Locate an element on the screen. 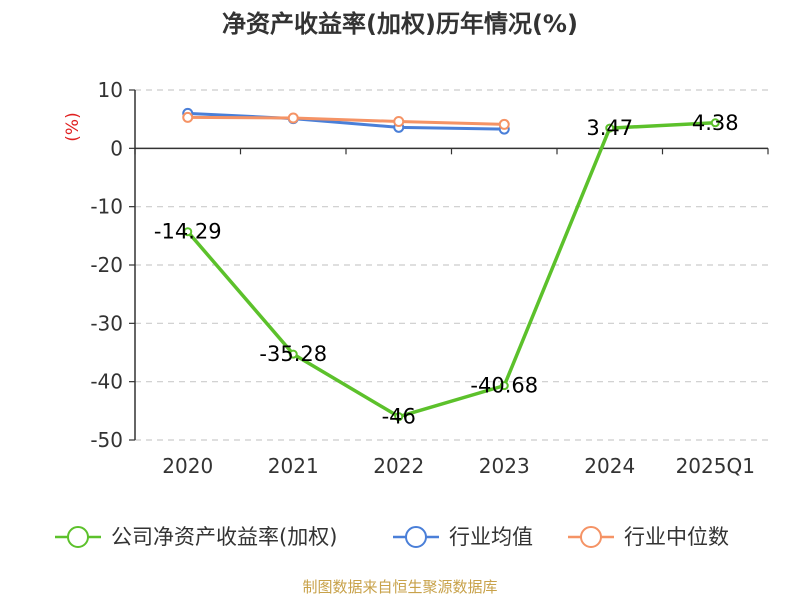 This screenshot has height=600, width=800. x-tick-label: 2023 is located at coordinates (504, 466).